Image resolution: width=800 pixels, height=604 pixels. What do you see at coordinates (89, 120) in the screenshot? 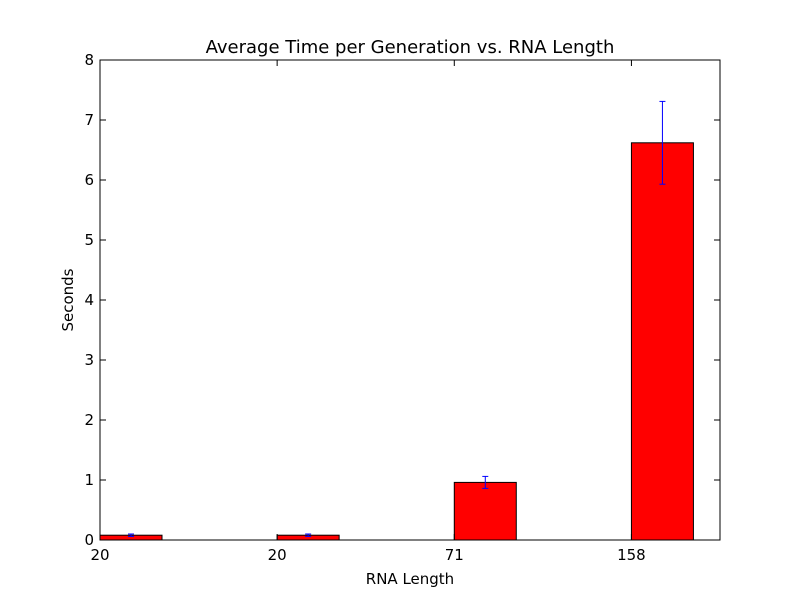
I see `y-tick-label-7: 7` at bounding box center [89, 120].